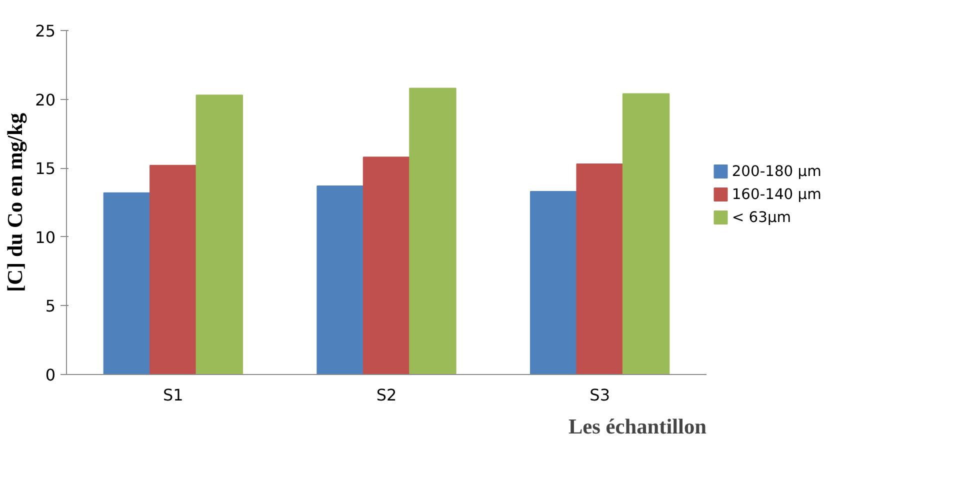 This screenshot has height=501, width=958. What do you see at coordinates (386, 395) in the screenshot?
I see `x-tick-label: S2` at bounding box center [386, 395].